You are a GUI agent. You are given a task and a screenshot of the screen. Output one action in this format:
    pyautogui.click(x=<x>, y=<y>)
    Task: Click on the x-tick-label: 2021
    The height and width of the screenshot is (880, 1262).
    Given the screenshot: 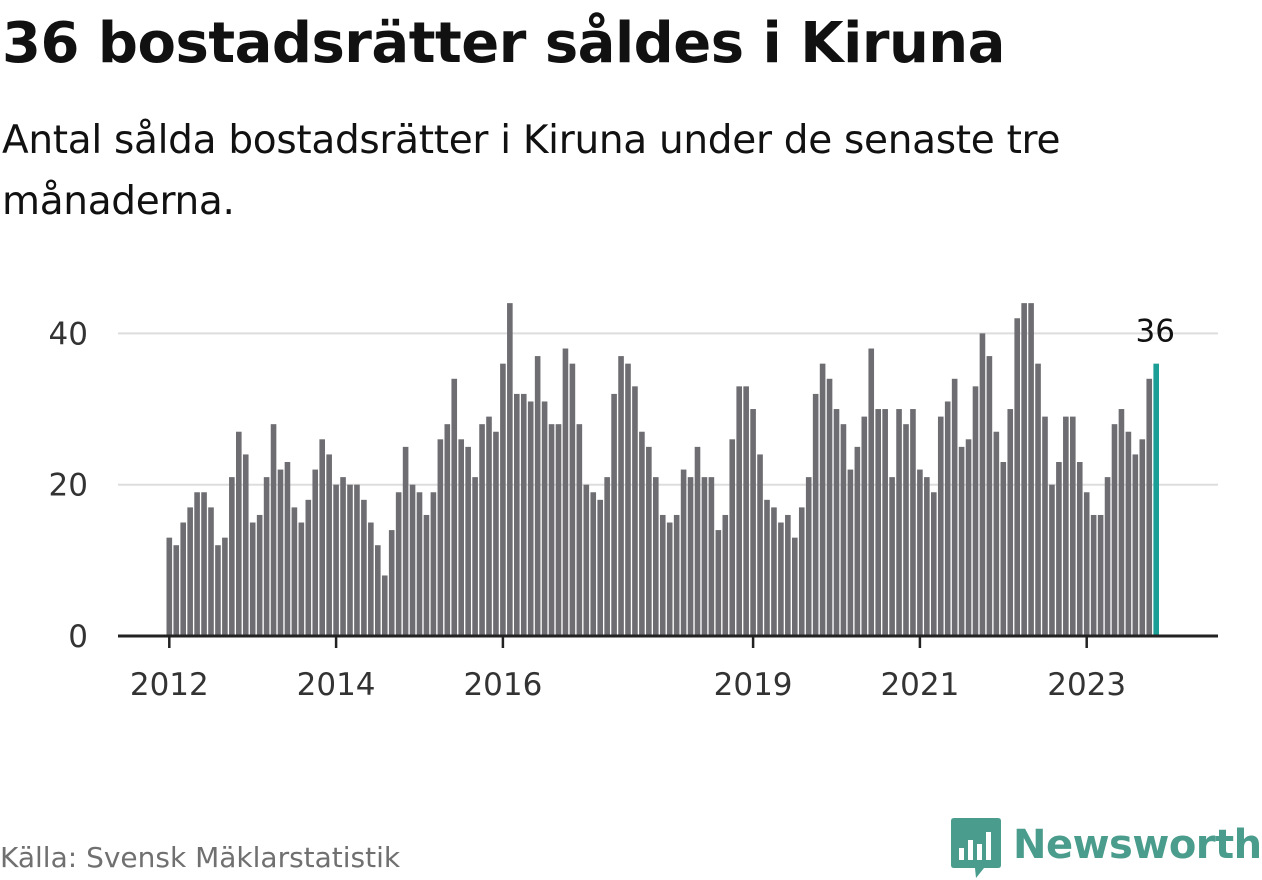 What is the action you would take?
    pyautogui.click(x=919, y=685)
    